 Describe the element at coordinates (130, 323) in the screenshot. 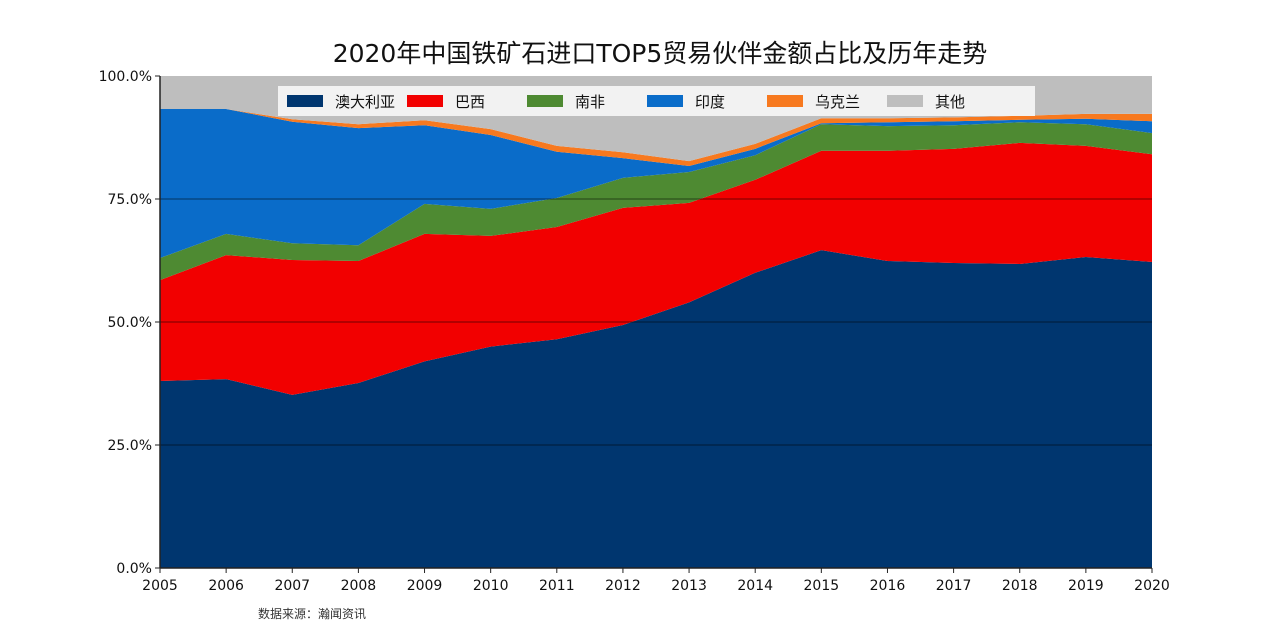

I see `y-tick-label: 50.0%` at that location.